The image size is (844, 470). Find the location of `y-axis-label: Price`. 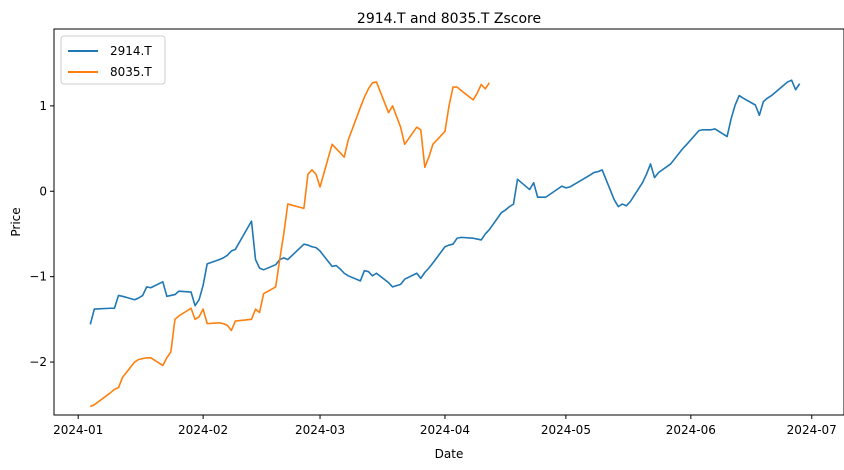

y-axis-label: Price is located at coordinates (16, 221).